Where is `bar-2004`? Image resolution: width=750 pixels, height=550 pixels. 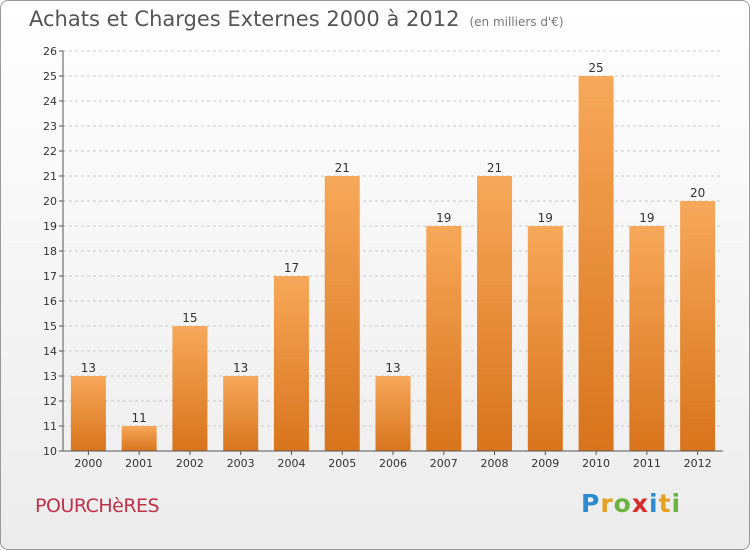 bar-2004 is located at coordinates (291, 363).